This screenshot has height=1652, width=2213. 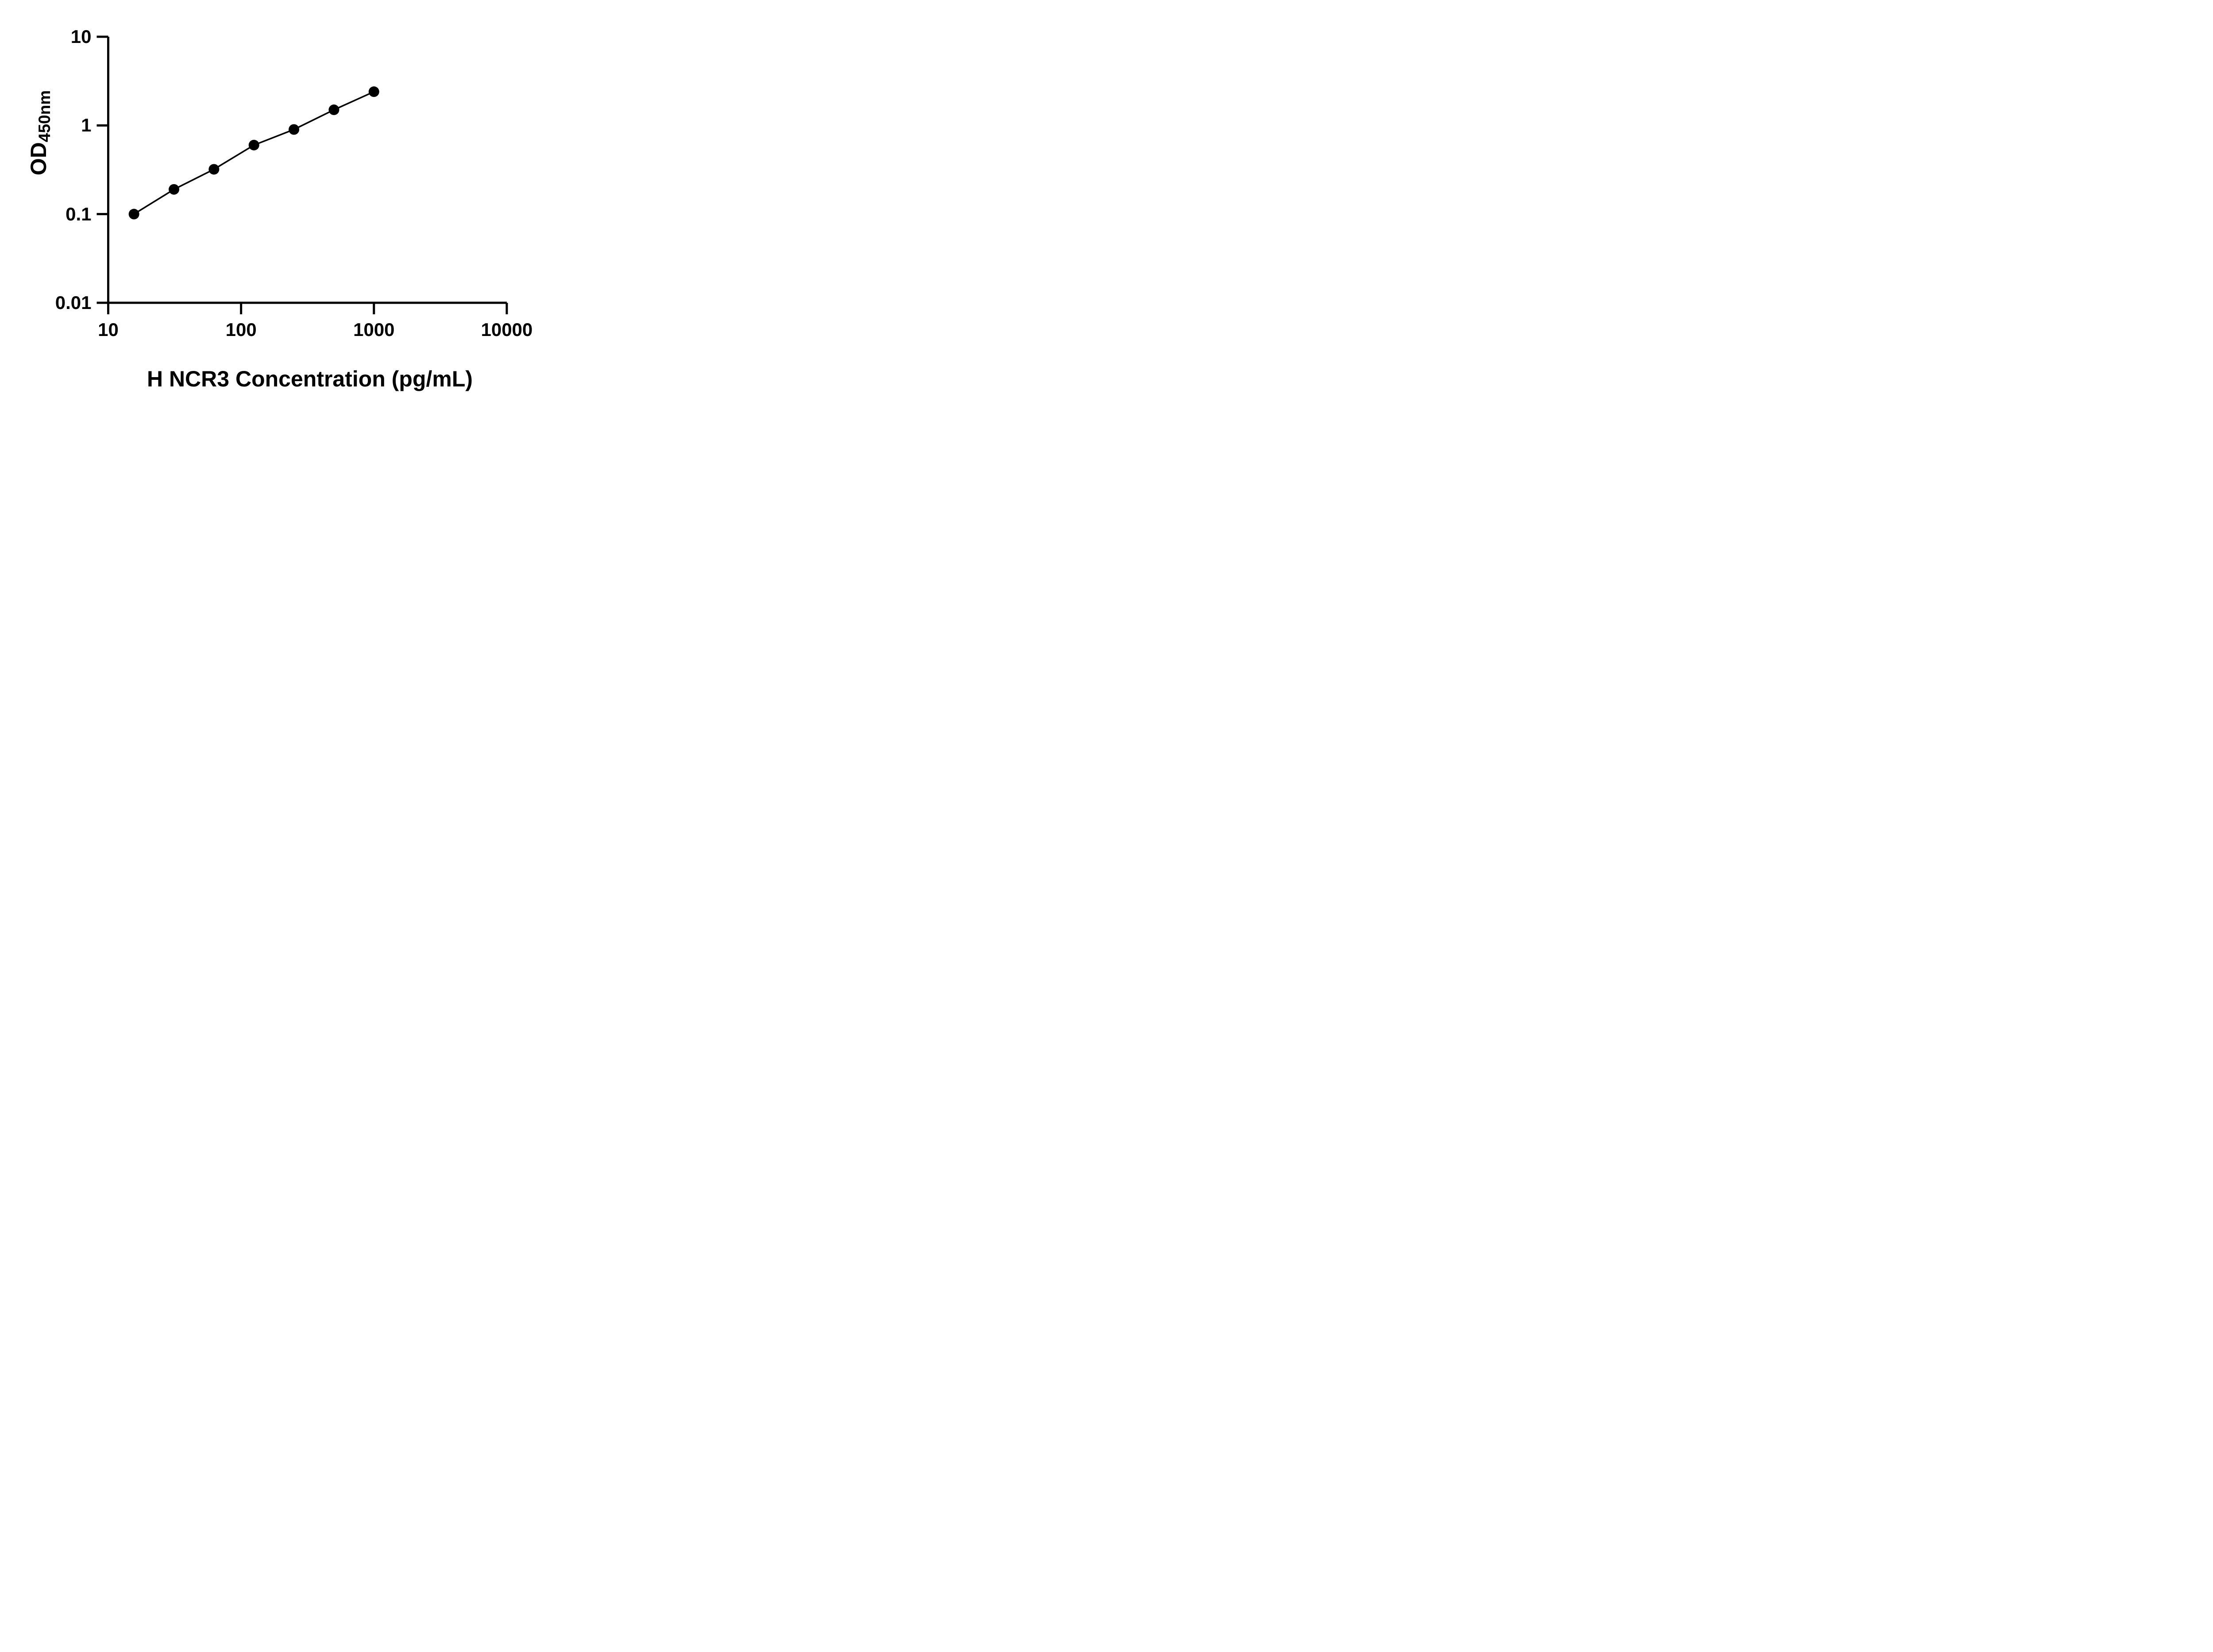 I want to click on x-tick-label: 10, so click(x=108, y=329).